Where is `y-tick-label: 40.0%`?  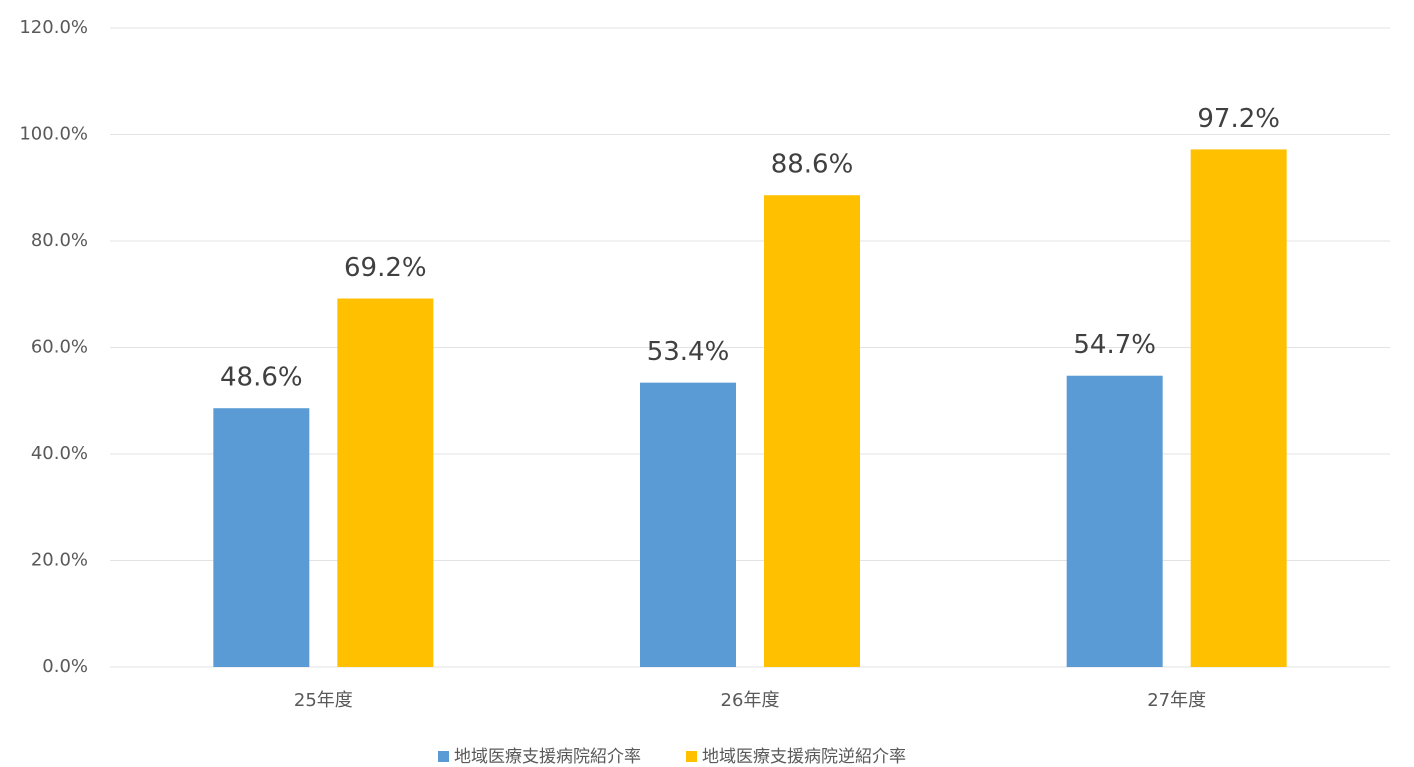 y-tick-label: 40.0% is located at coordinates (59, 453).